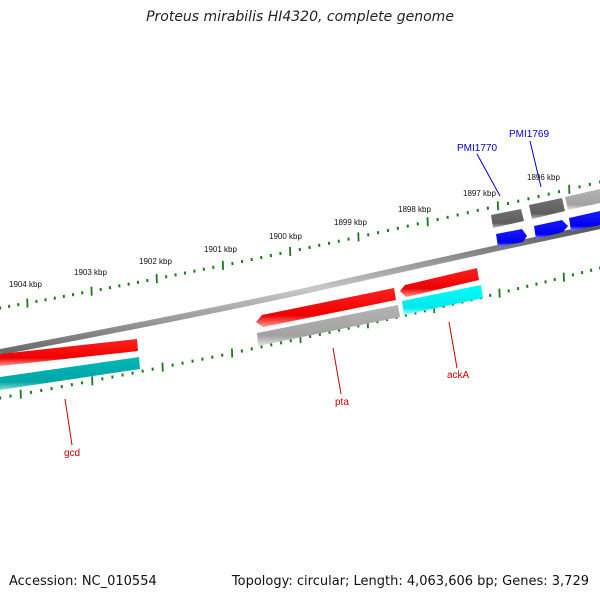 This screenshot has width=600, height=600. Describe the element at coordinates (72, 453) in the screenshot. I see `gene-label-gcd: gcd` at that location.